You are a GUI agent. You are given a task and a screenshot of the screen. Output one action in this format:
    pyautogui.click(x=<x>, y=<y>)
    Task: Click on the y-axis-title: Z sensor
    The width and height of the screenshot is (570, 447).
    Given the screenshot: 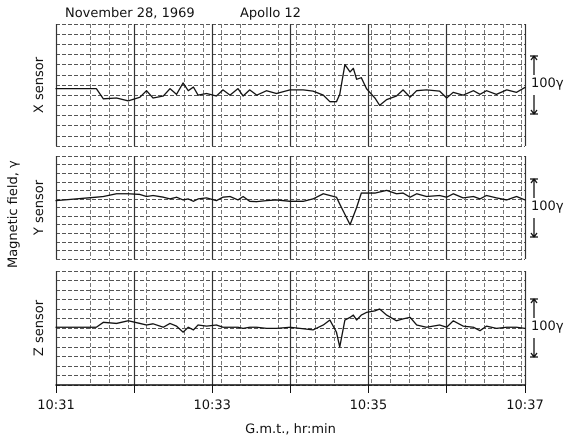 What is the action you would take?
    pyautogui.click(x=39, y=327)
    